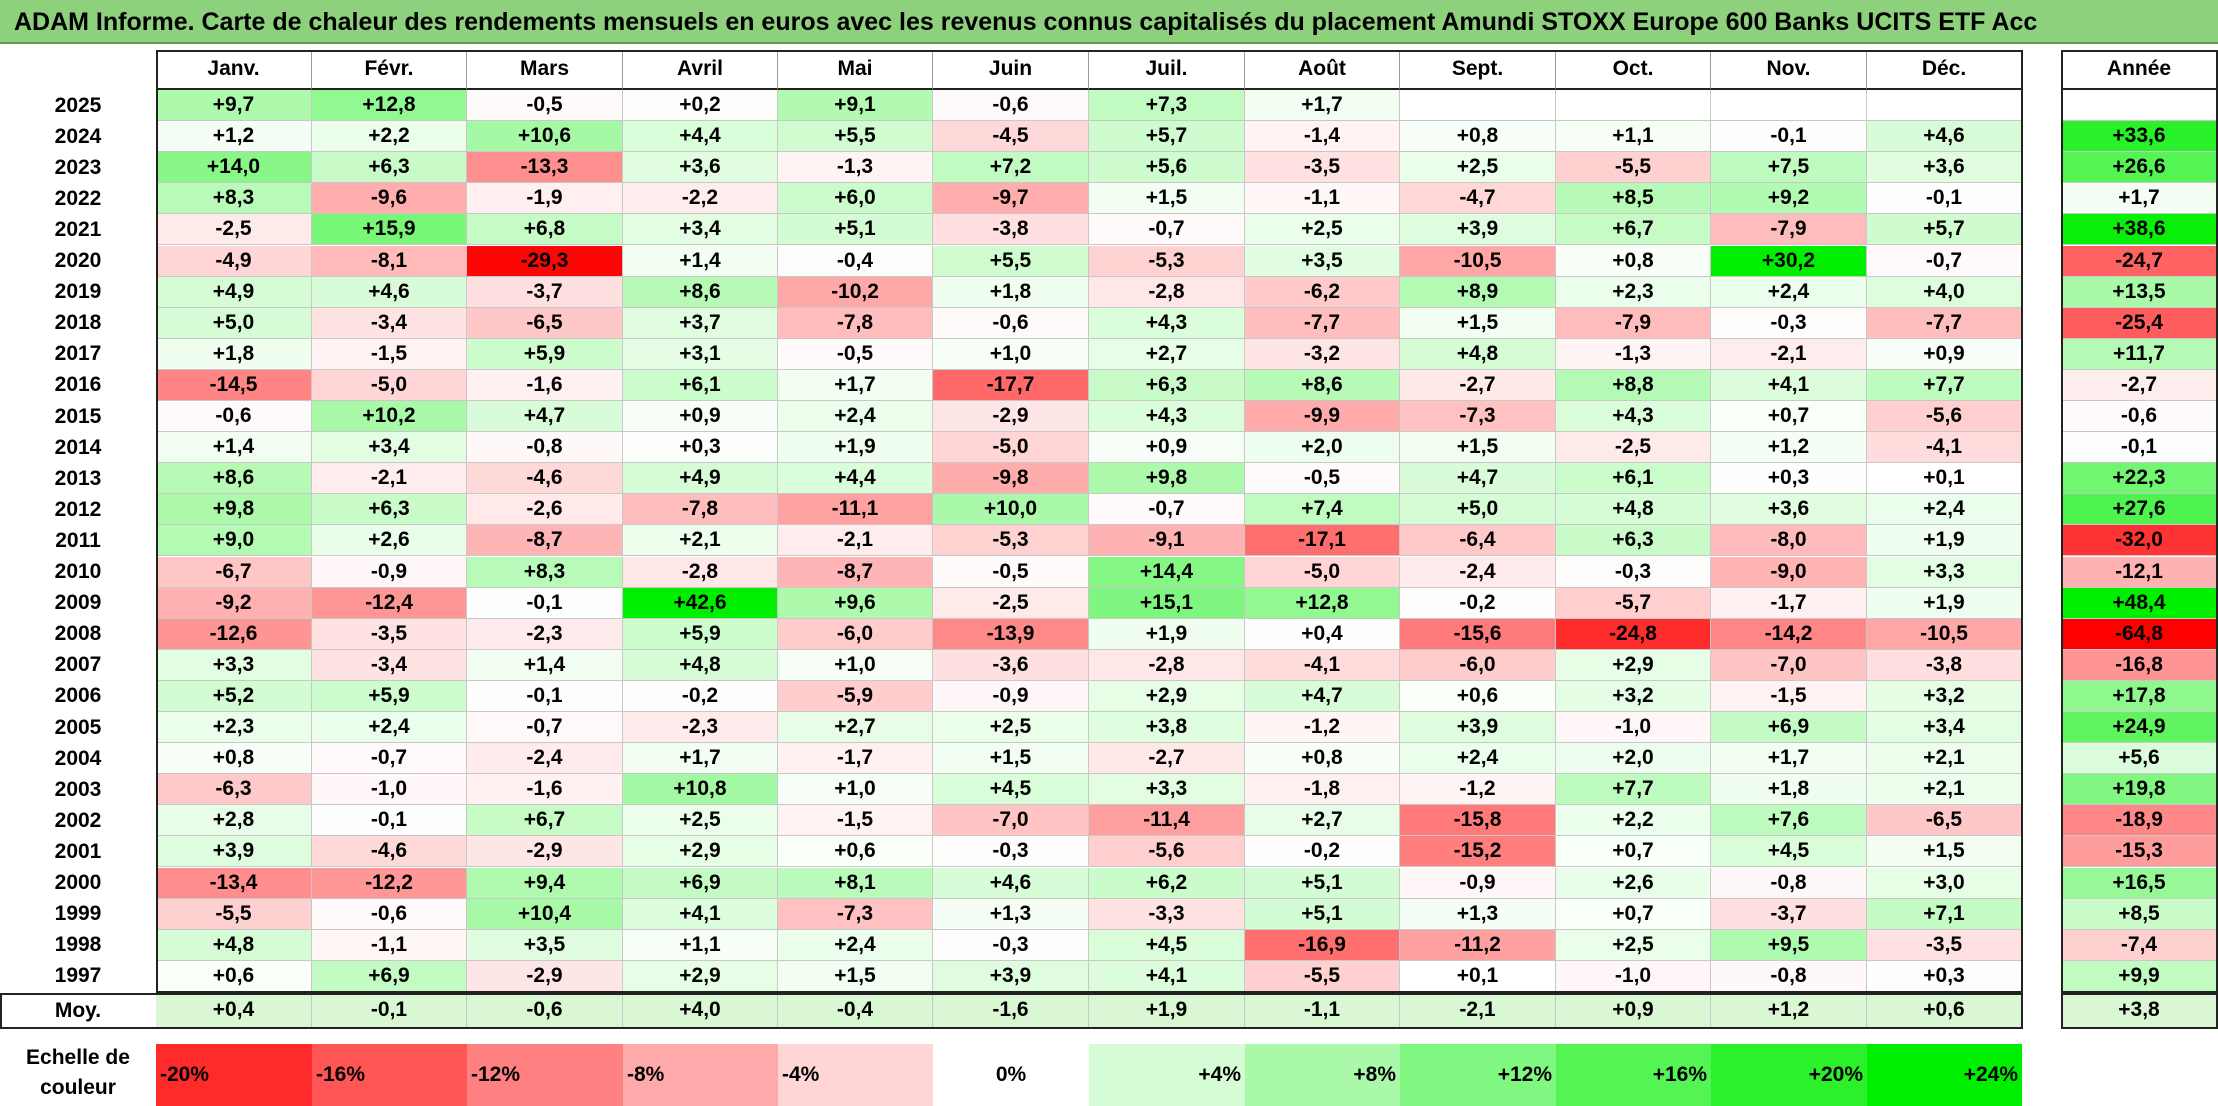 The height and width of the screenshot is (1106, 2218). I want to click on heatmap-cell: +6,9, so click(389, 976).